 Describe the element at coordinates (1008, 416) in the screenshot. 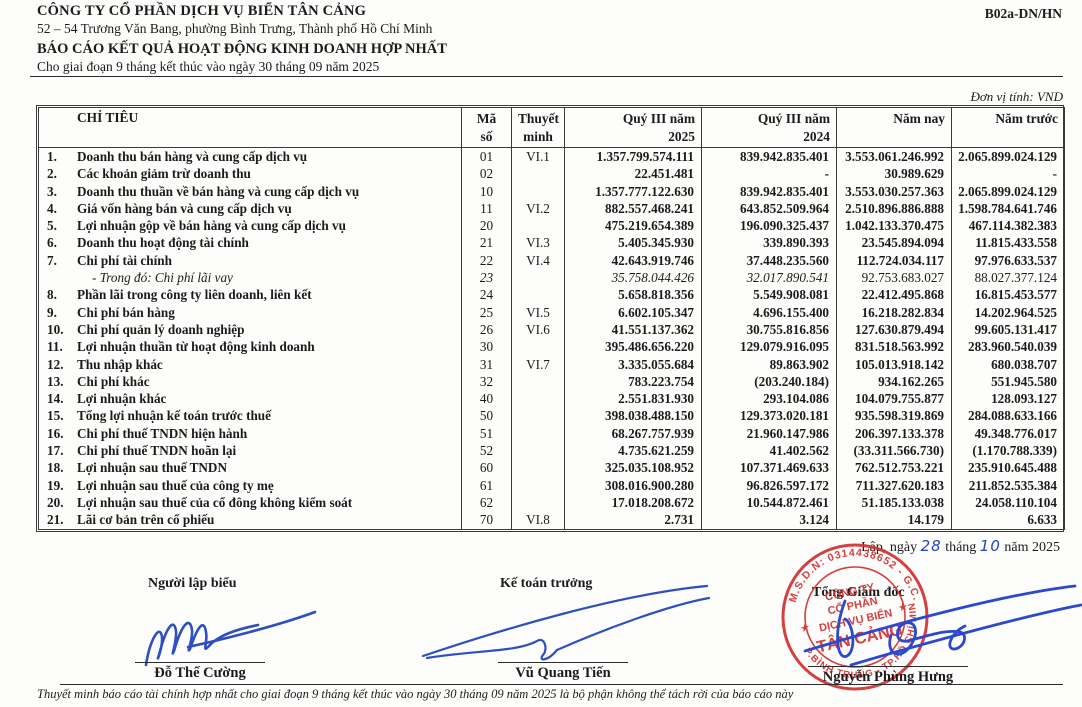

I see `value-ytd-prior: 284.088.633.166` at that location.